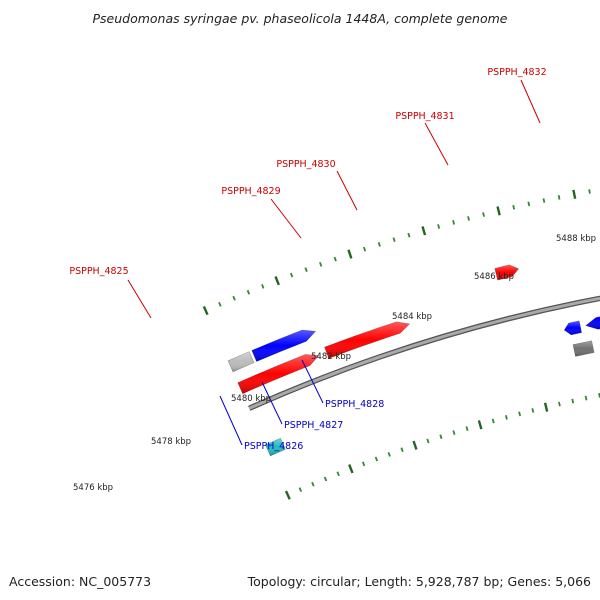 This screenshot has height=600, width=600. I want to click on cds-pspph-4826-a-shine, so click(573, 327).